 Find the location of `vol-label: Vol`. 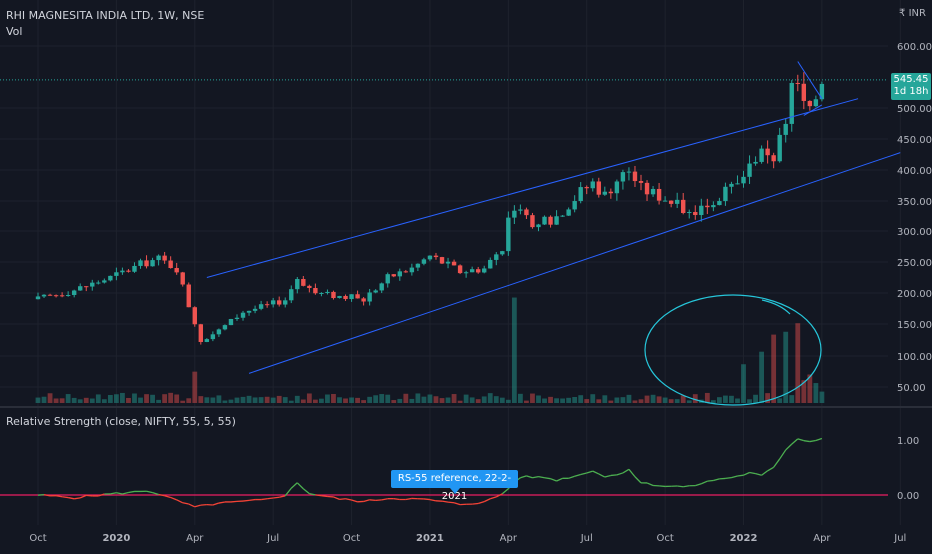

vol-label: Vol is located at coordinates (14, 31).